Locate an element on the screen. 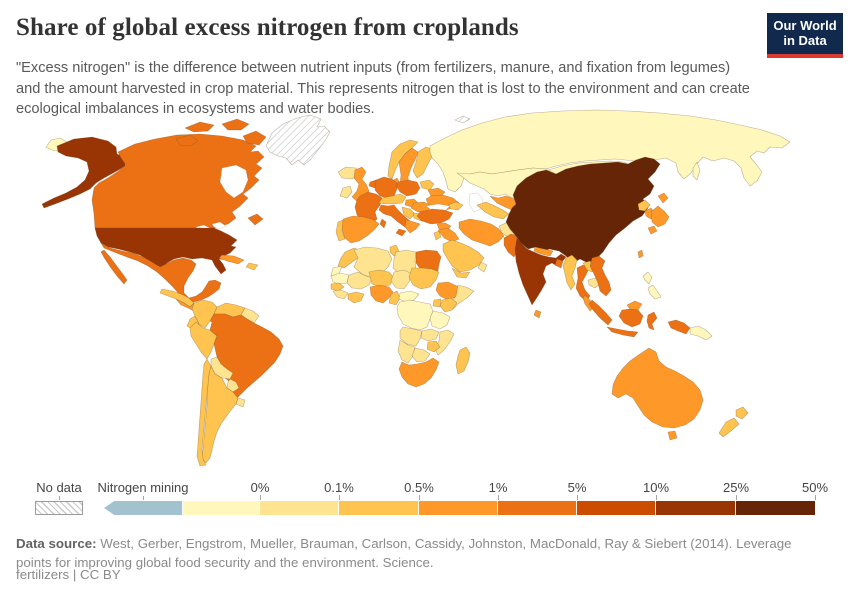 The height and width of the screenshot is (600, 850). country-niger is located at coordinates (381, 278).